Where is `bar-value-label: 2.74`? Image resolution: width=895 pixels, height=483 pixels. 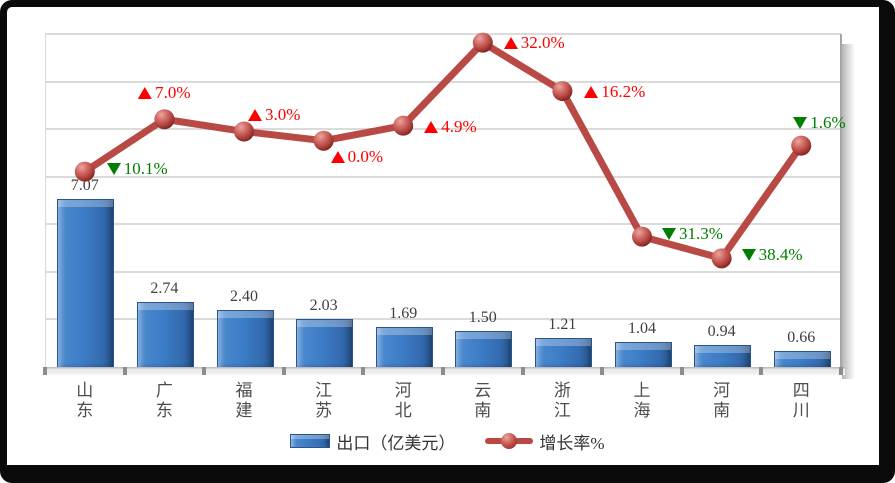 bar-value-label: 2.74 is located at coordinates (164, 288).